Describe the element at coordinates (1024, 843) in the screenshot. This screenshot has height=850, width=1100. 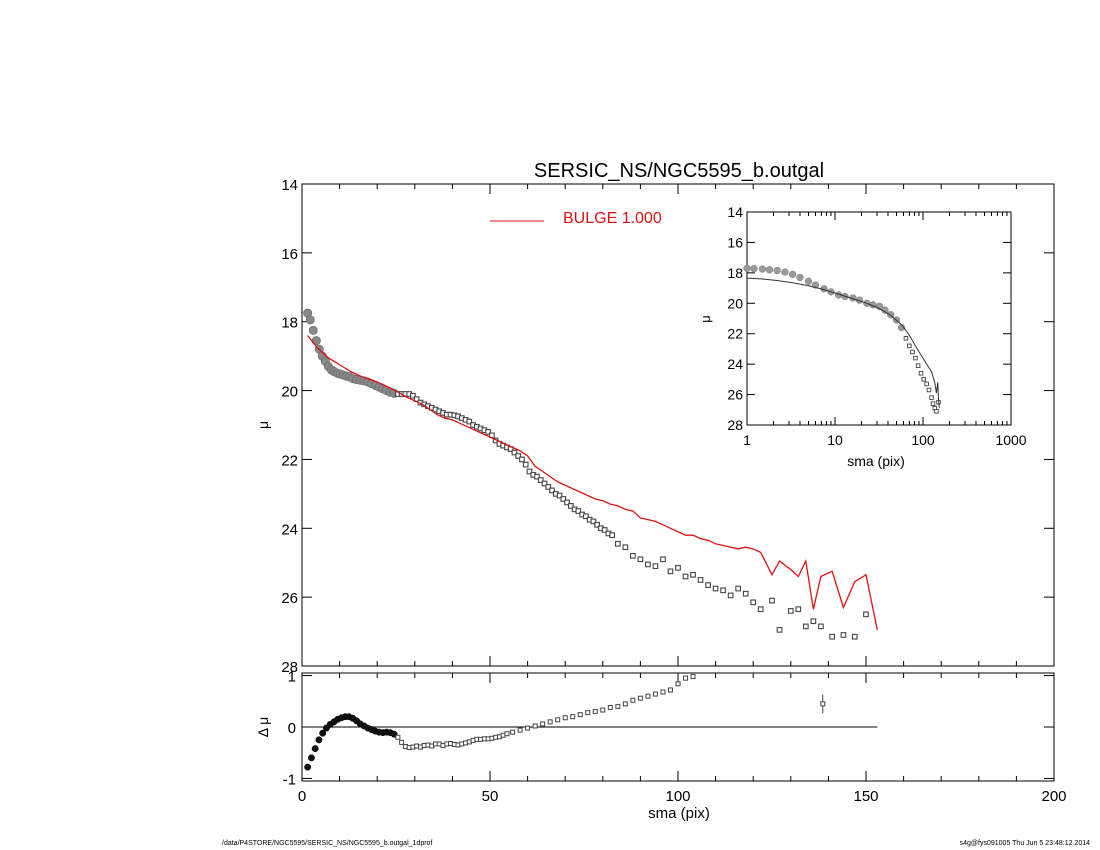
I see `footer-timestamp: s4g@fys091005 Thu Jun 5 23:48:12 2014` at that location.